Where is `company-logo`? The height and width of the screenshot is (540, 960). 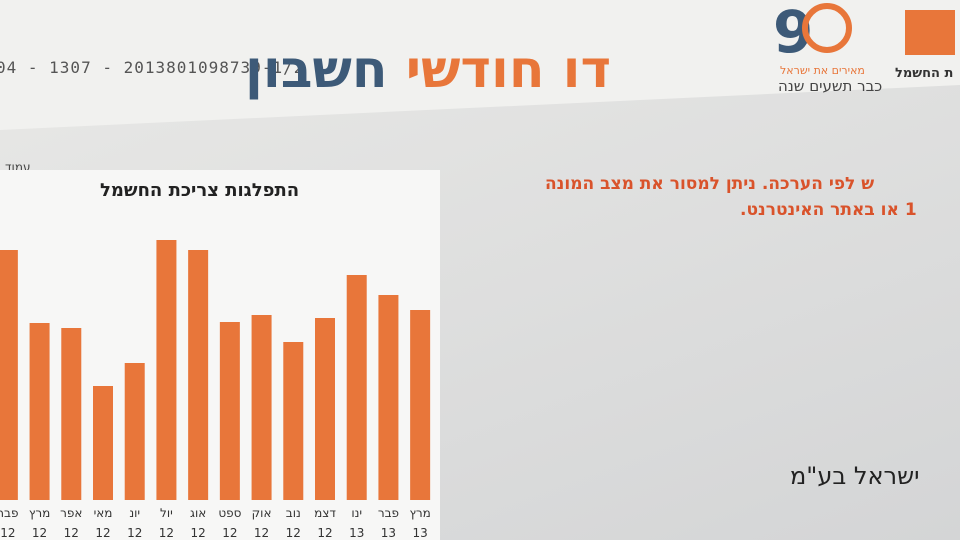
company-logo is located at coordinates (930, 32).